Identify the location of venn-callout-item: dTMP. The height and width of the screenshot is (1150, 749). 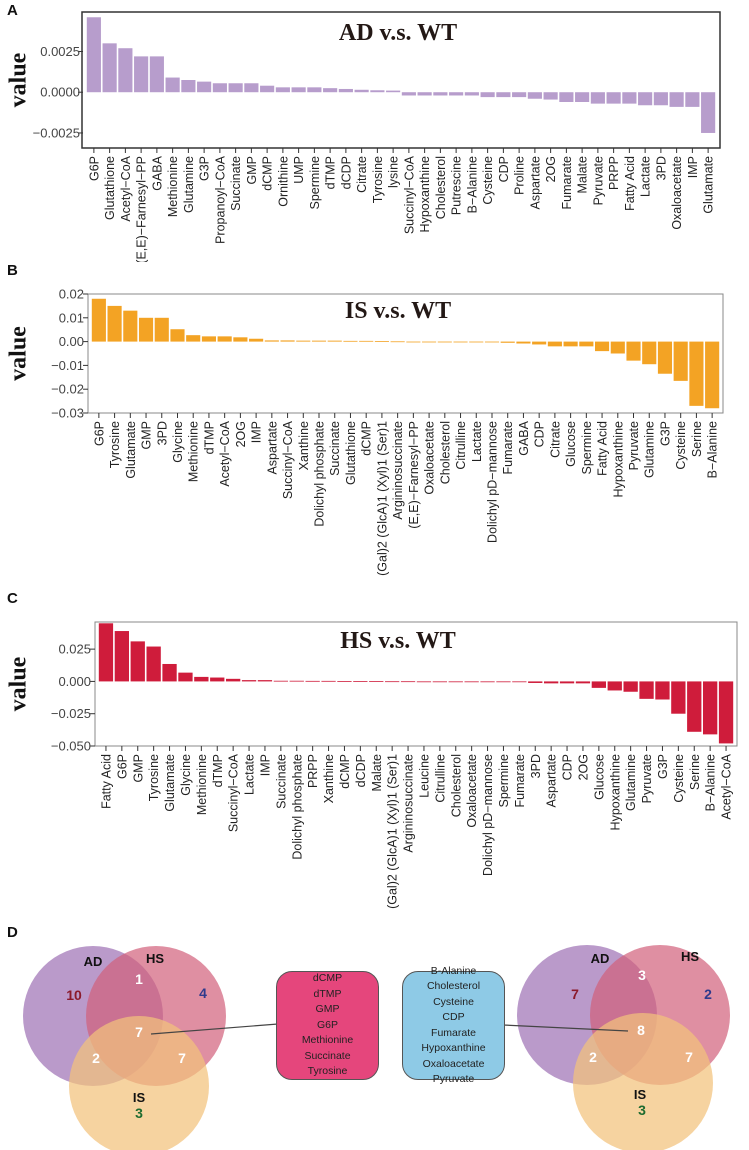
(327, 993).